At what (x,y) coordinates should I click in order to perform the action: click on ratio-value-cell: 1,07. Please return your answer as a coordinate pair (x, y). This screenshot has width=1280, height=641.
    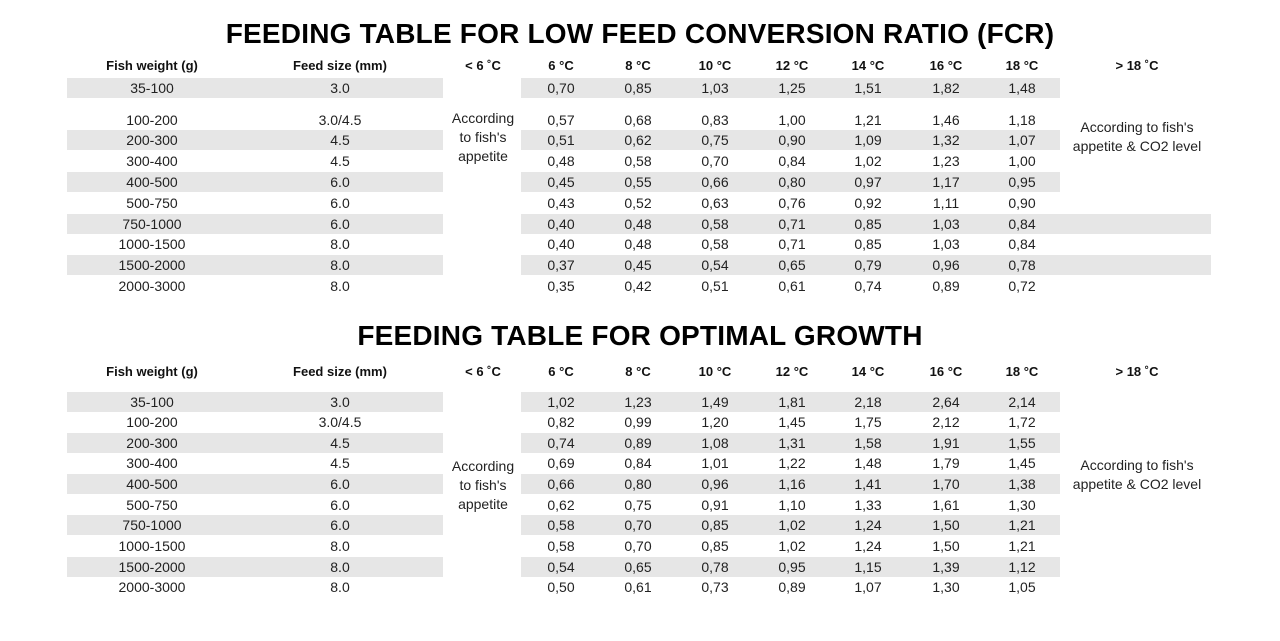
    Looking at the image, I should click on (1022, 140).